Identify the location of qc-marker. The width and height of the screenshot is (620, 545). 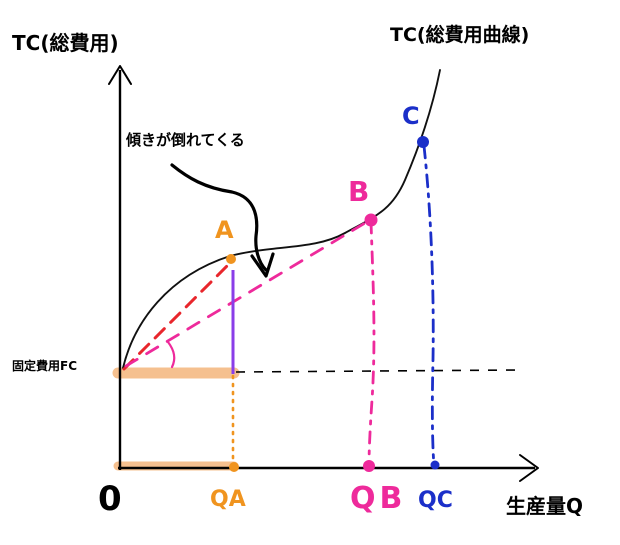
(435, 465).